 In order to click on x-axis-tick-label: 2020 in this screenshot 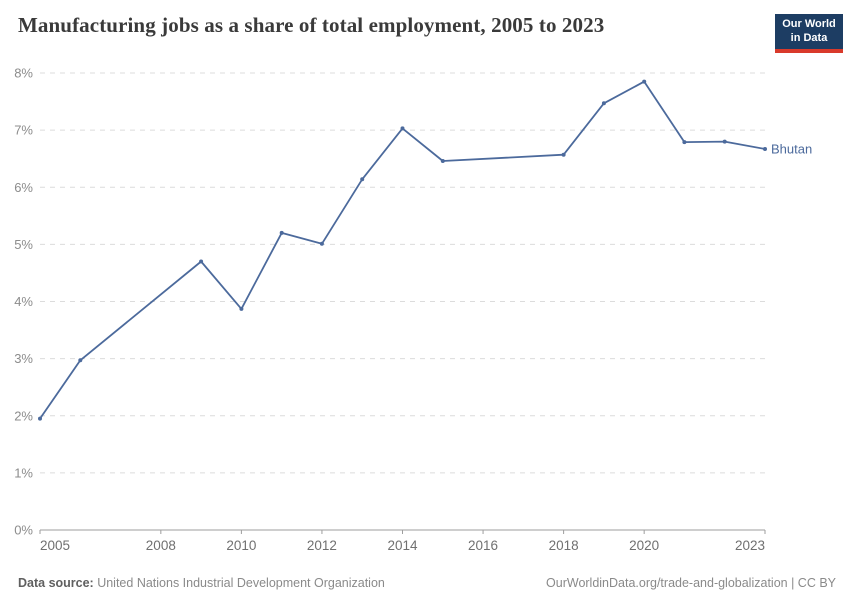, I will do `click(644, 545)`.